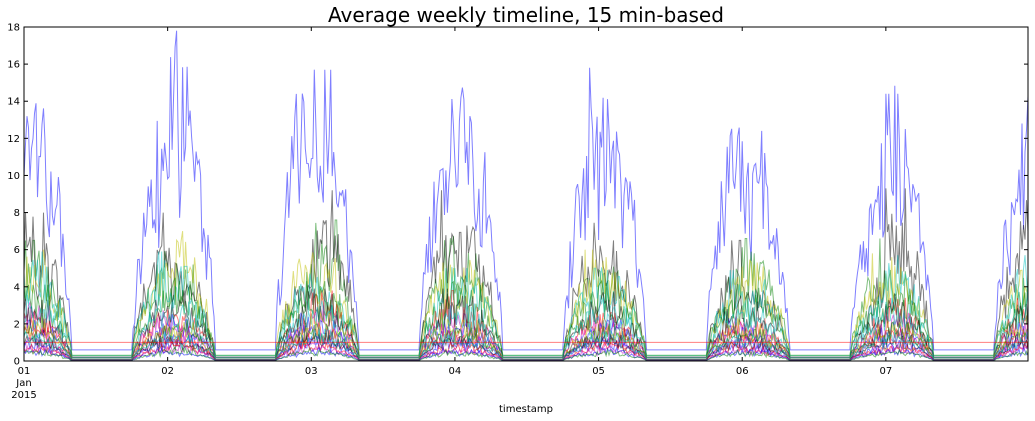  Describe the element at coordinates (526, 15) in the screenshot. I see `chart-title: Average weekly timeline, 15 min-based` at that location.